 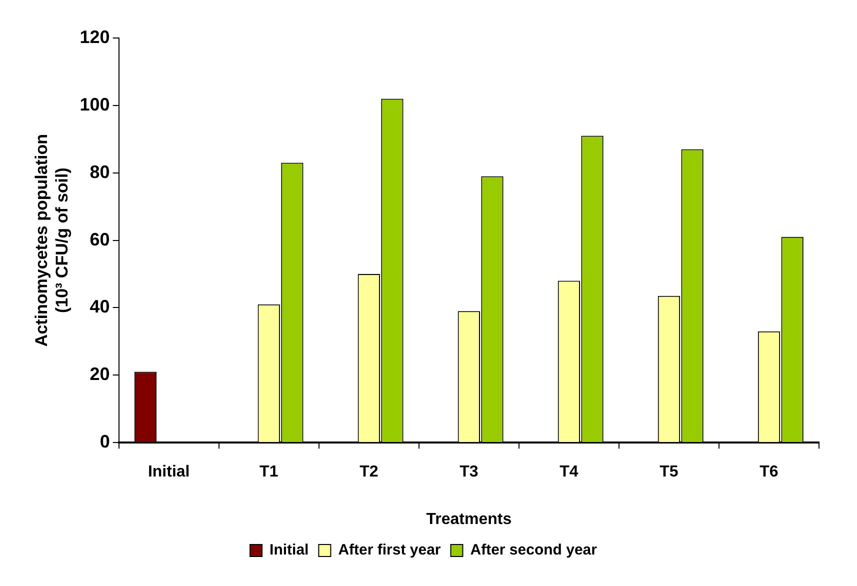 I want to click on y-axis-title: Actinomycetes population (10³ CFU/g of soil), so click(x=52, y=240).